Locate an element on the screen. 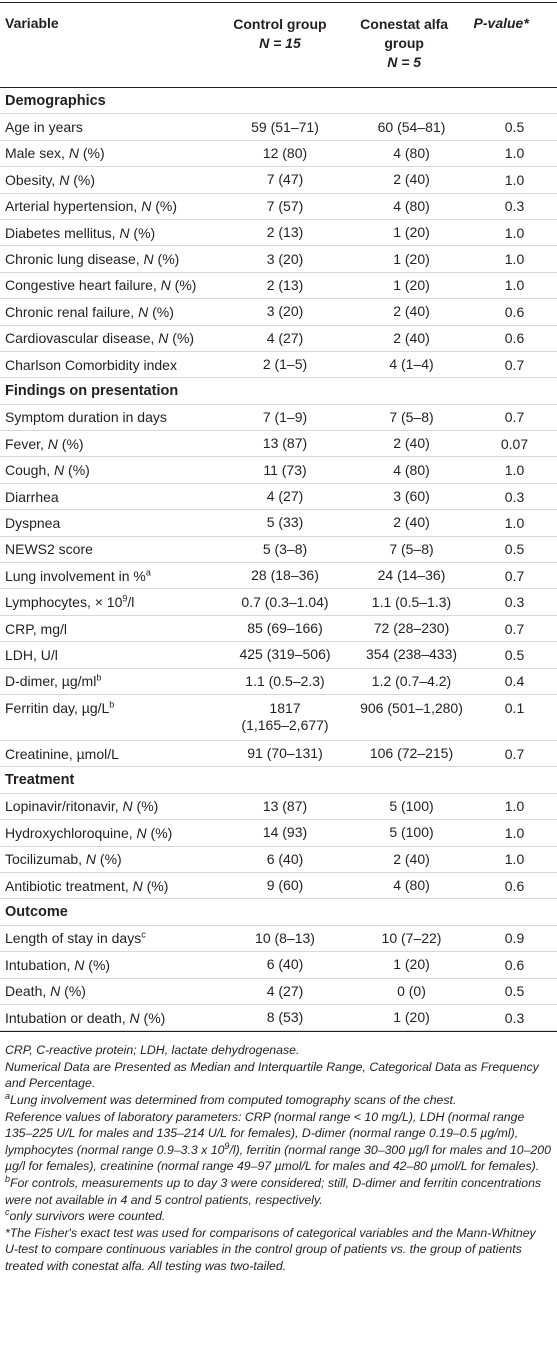  table-row: NEWS2 score 5 (3–8) 7 (5–8) 0.5 is located at coordinates (278, 550).